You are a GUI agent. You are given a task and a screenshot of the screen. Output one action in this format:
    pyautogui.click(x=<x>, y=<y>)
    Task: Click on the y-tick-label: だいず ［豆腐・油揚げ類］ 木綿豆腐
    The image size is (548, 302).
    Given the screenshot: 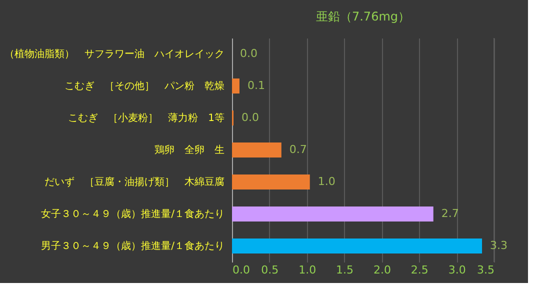 What is the action you would take?
    pyautogui.click(x=134, y=182)
    